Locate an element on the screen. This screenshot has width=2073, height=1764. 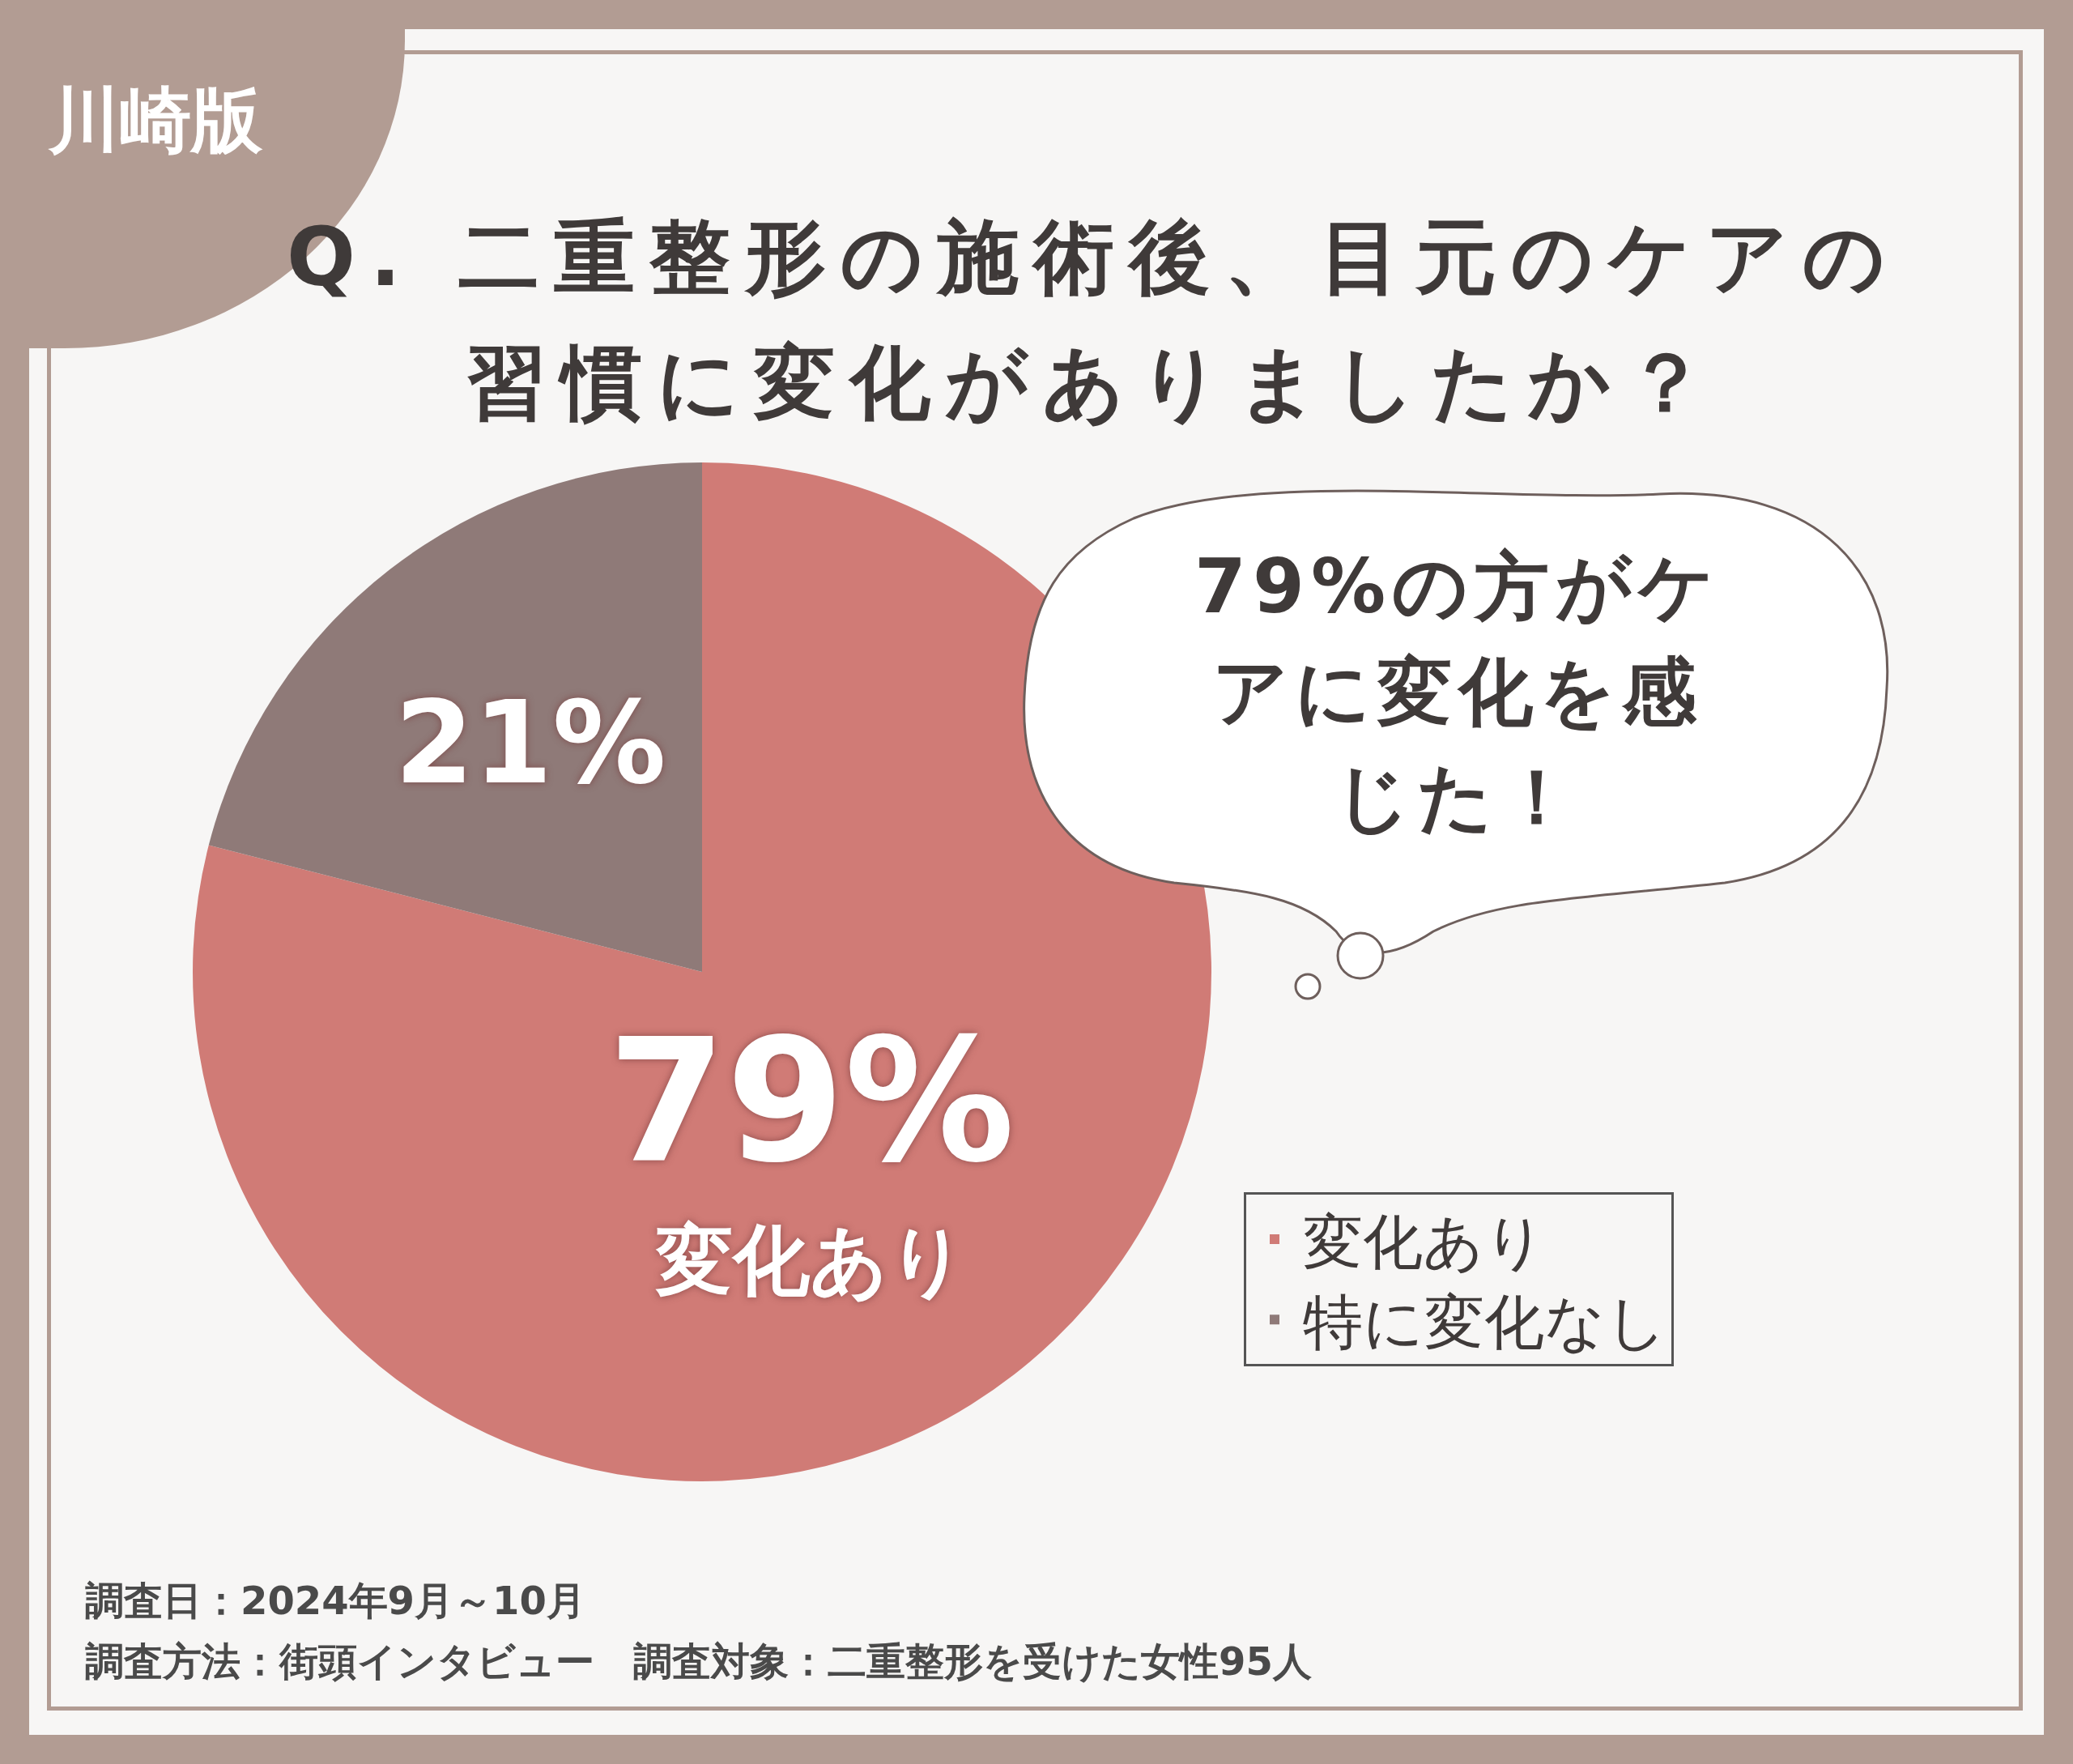
data-label: 79% is located at coordinates (811, 1101).